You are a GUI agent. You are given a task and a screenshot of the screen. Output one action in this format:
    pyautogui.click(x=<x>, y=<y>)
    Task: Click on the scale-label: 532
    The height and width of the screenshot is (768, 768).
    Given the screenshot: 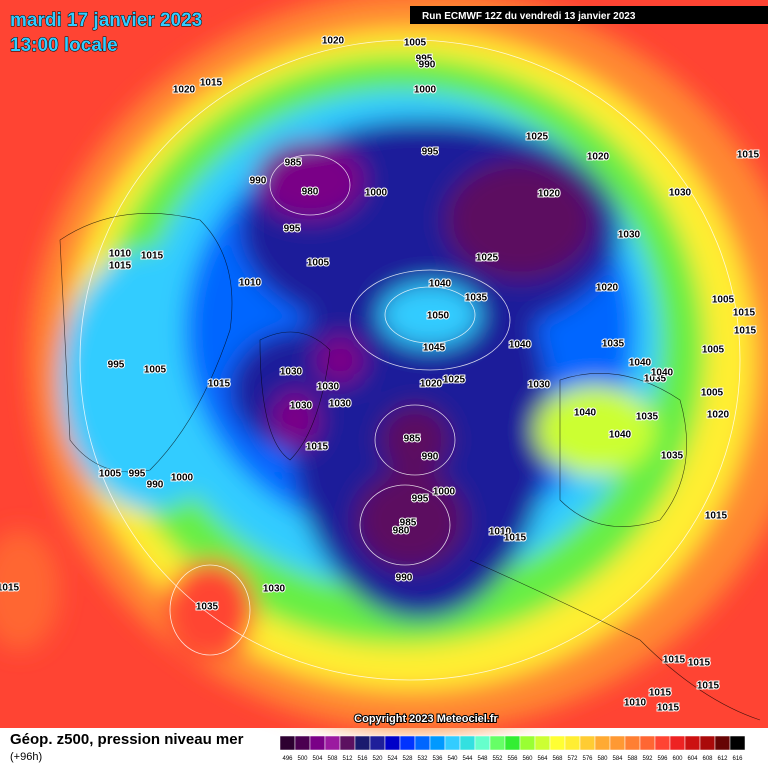 What is the action you would take?
    pyautogui.click(x=422, y=759)
    